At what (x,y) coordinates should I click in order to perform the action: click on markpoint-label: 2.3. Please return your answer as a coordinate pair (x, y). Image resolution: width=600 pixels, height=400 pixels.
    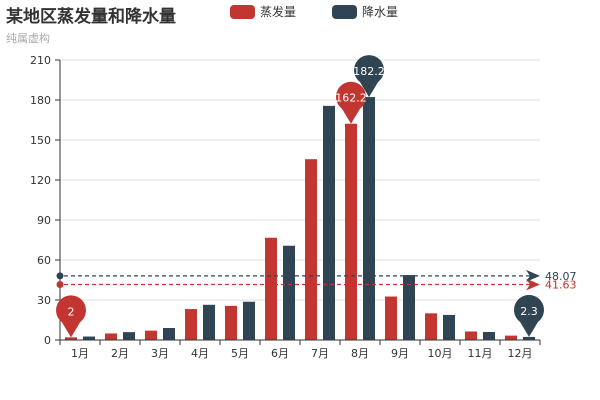
    Looking at the image, I should click on (529, 311).